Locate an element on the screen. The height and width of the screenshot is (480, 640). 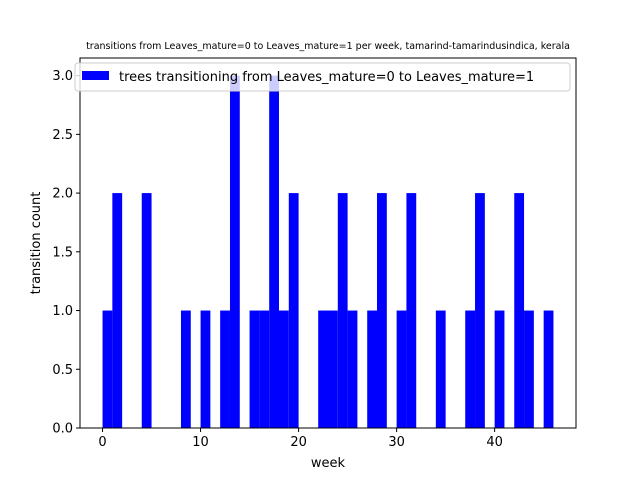
x-tick-label: 0 is located at coordinates (102, 442).